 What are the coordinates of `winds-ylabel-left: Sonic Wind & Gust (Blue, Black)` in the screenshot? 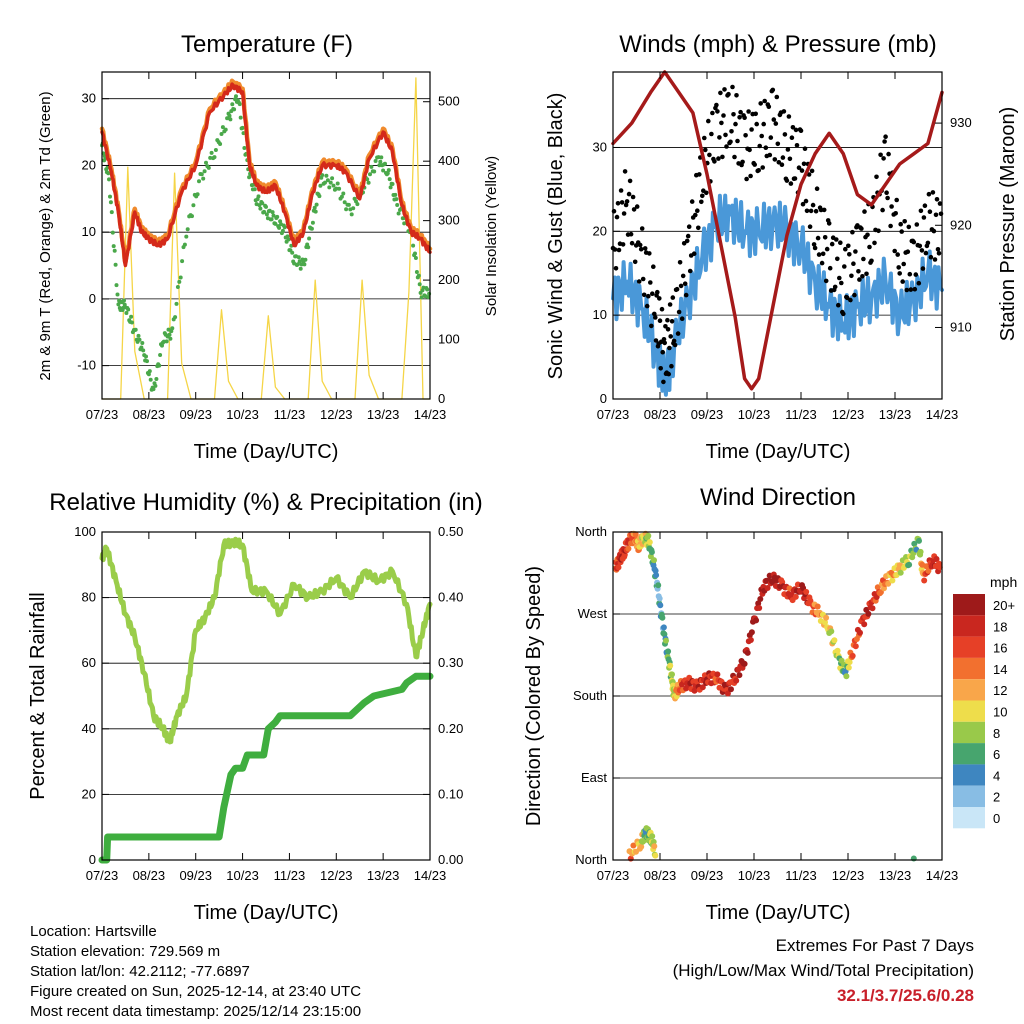 It's located at (556, 236).